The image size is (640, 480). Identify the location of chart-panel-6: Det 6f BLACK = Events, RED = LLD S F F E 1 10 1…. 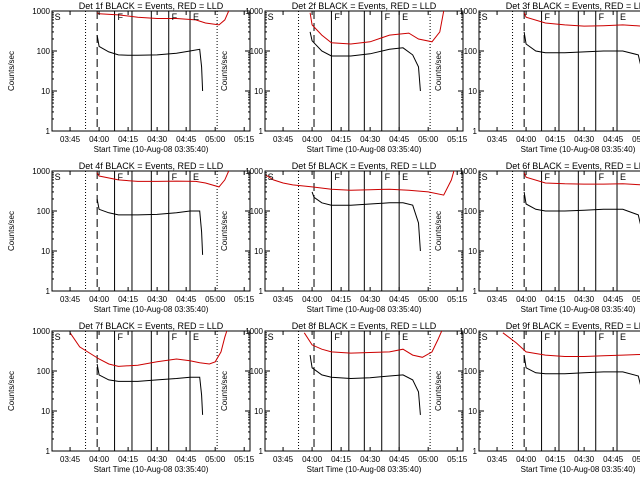
(537, 237).